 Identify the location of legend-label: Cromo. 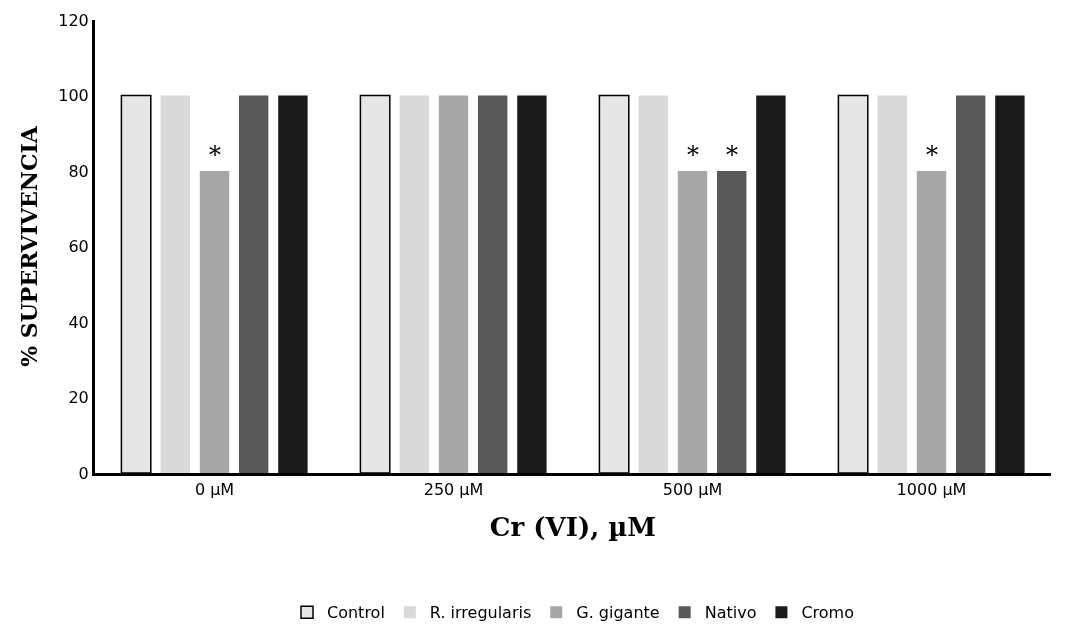
(827, 613).